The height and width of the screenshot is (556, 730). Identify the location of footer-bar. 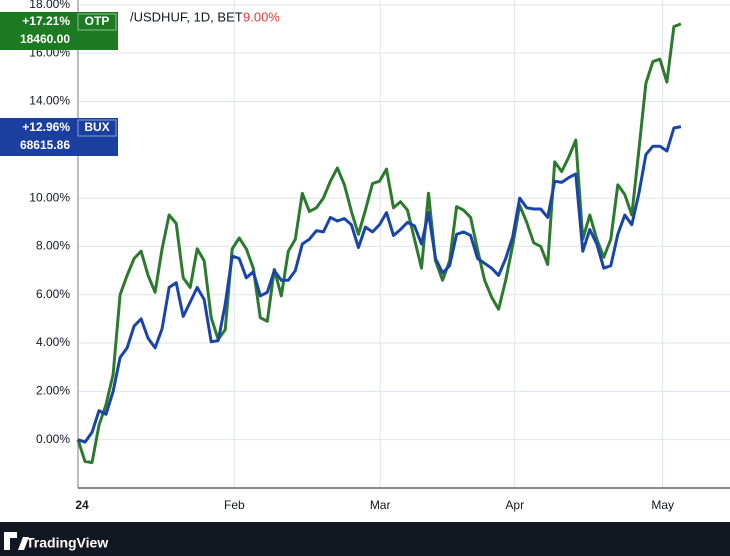
(365, 539).